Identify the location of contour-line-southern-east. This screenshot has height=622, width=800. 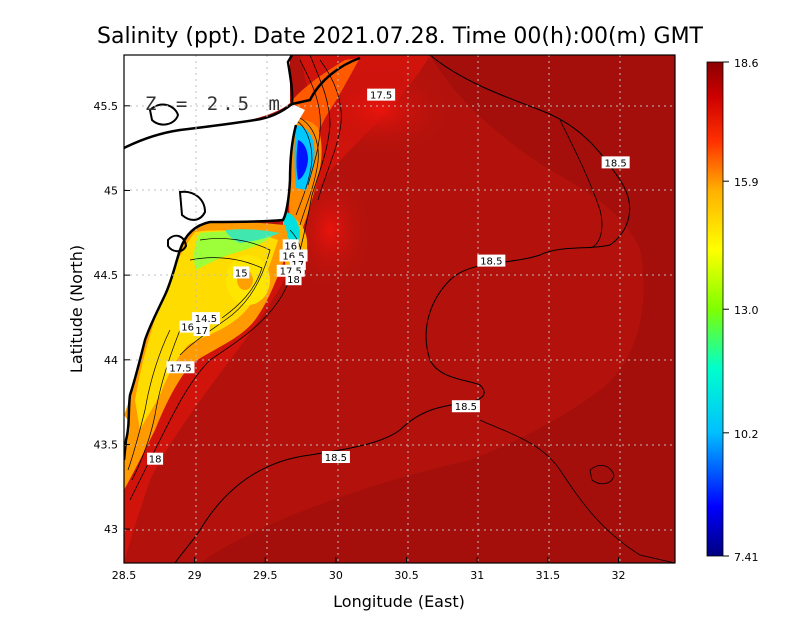
(577, 491).